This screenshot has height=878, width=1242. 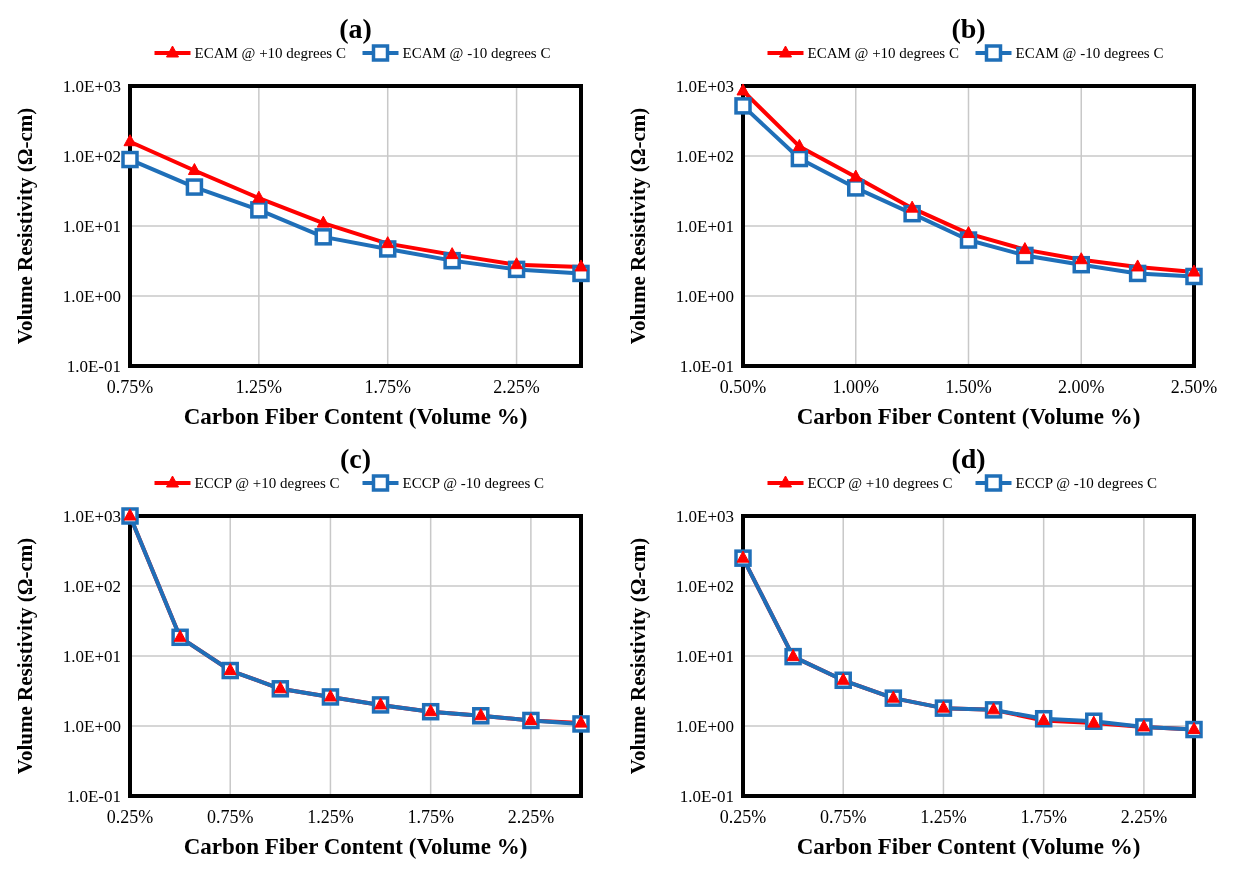 I want to click on chart-title: (a), so click(x=355, y=28).